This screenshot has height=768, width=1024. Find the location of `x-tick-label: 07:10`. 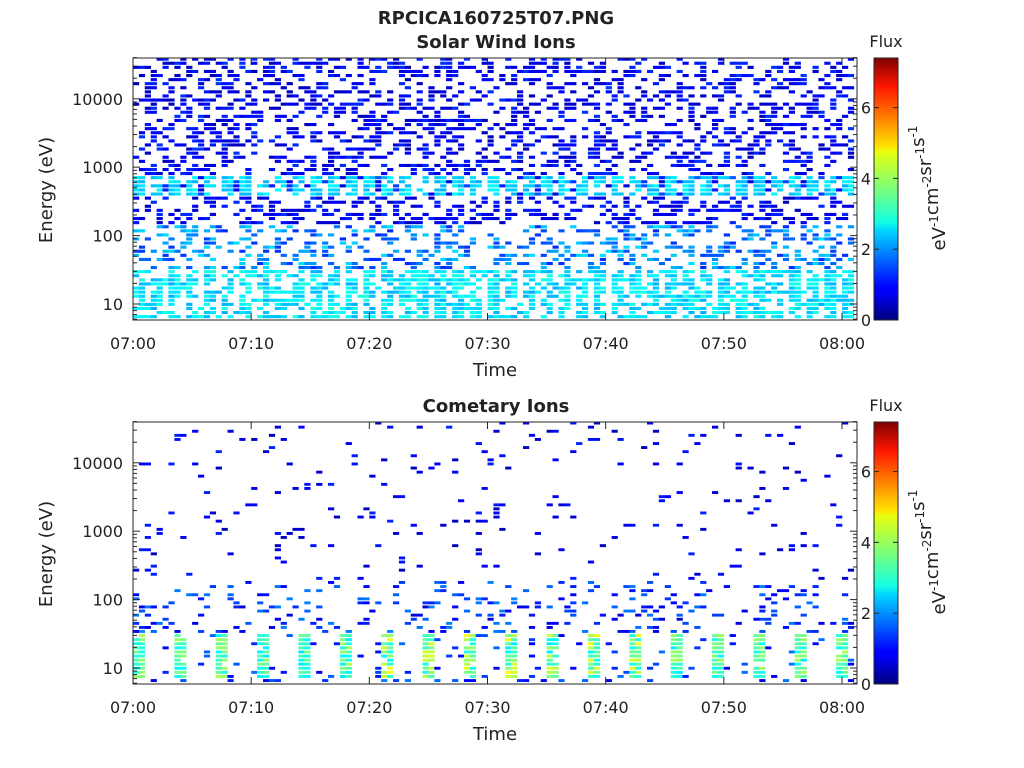

x-tick-label: 07:10 is located at coordinates (251, 343).